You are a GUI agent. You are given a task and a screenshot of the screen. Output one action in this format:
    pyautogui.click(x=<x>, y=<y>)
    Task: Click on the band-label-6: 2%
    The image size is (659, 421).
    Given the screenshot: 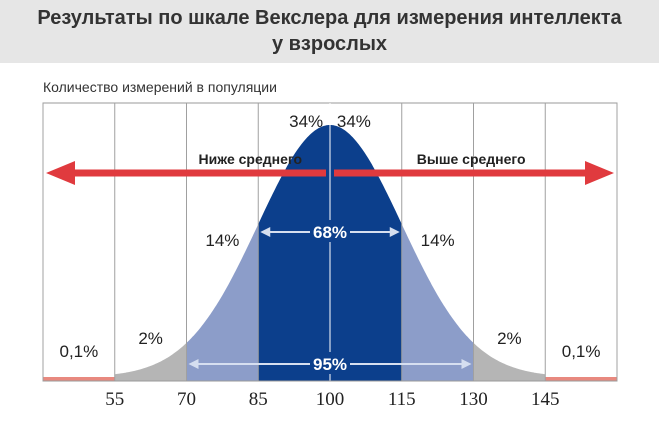 What is the action you would take?
    pyautogui.click(x=509, y=338)
    